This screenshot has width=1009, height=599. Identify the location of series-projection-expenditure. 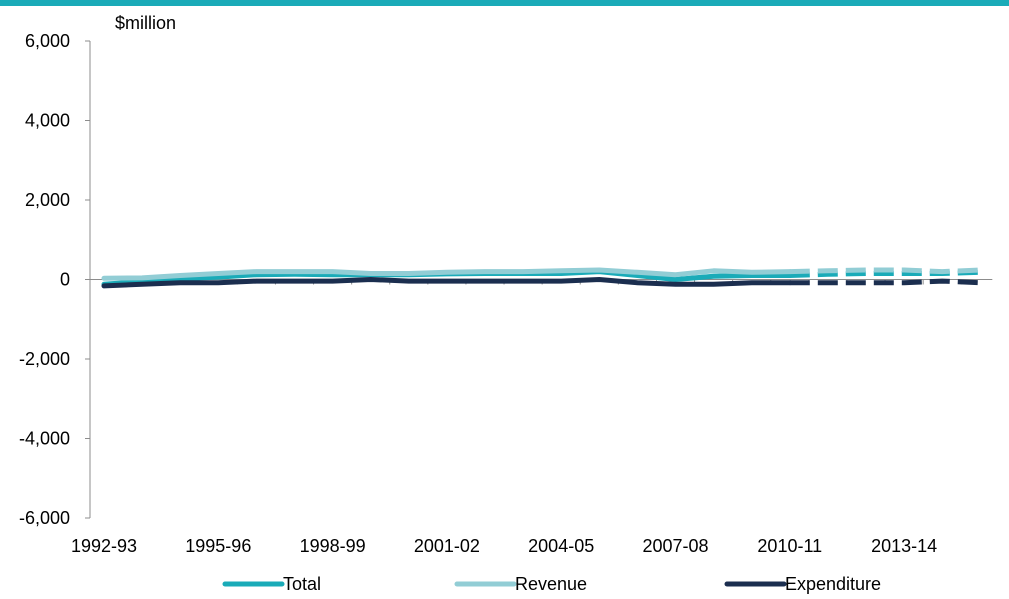
(885, 282).